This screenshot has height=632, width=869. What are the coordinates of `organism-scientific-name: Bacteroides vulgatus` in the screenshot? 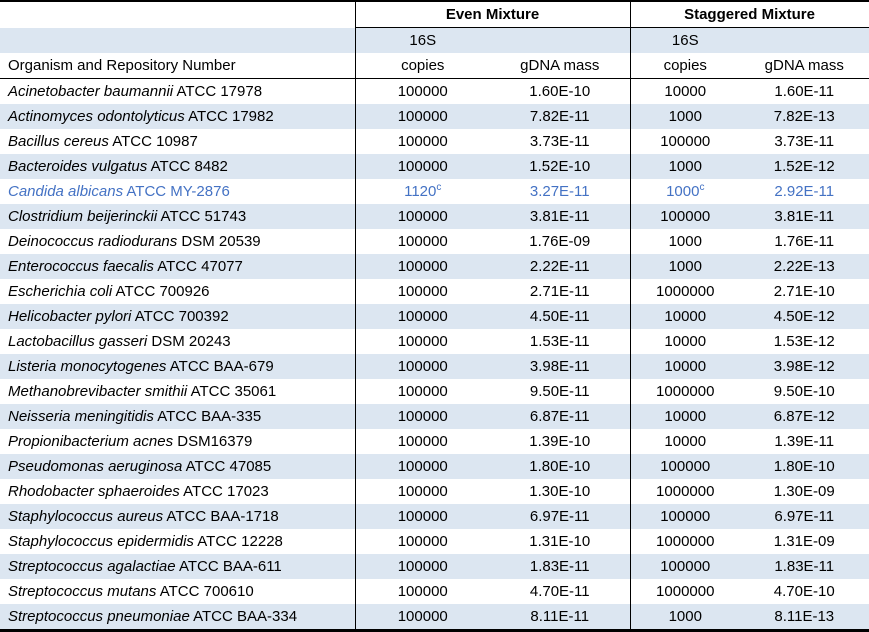 It's located at (78, 166).